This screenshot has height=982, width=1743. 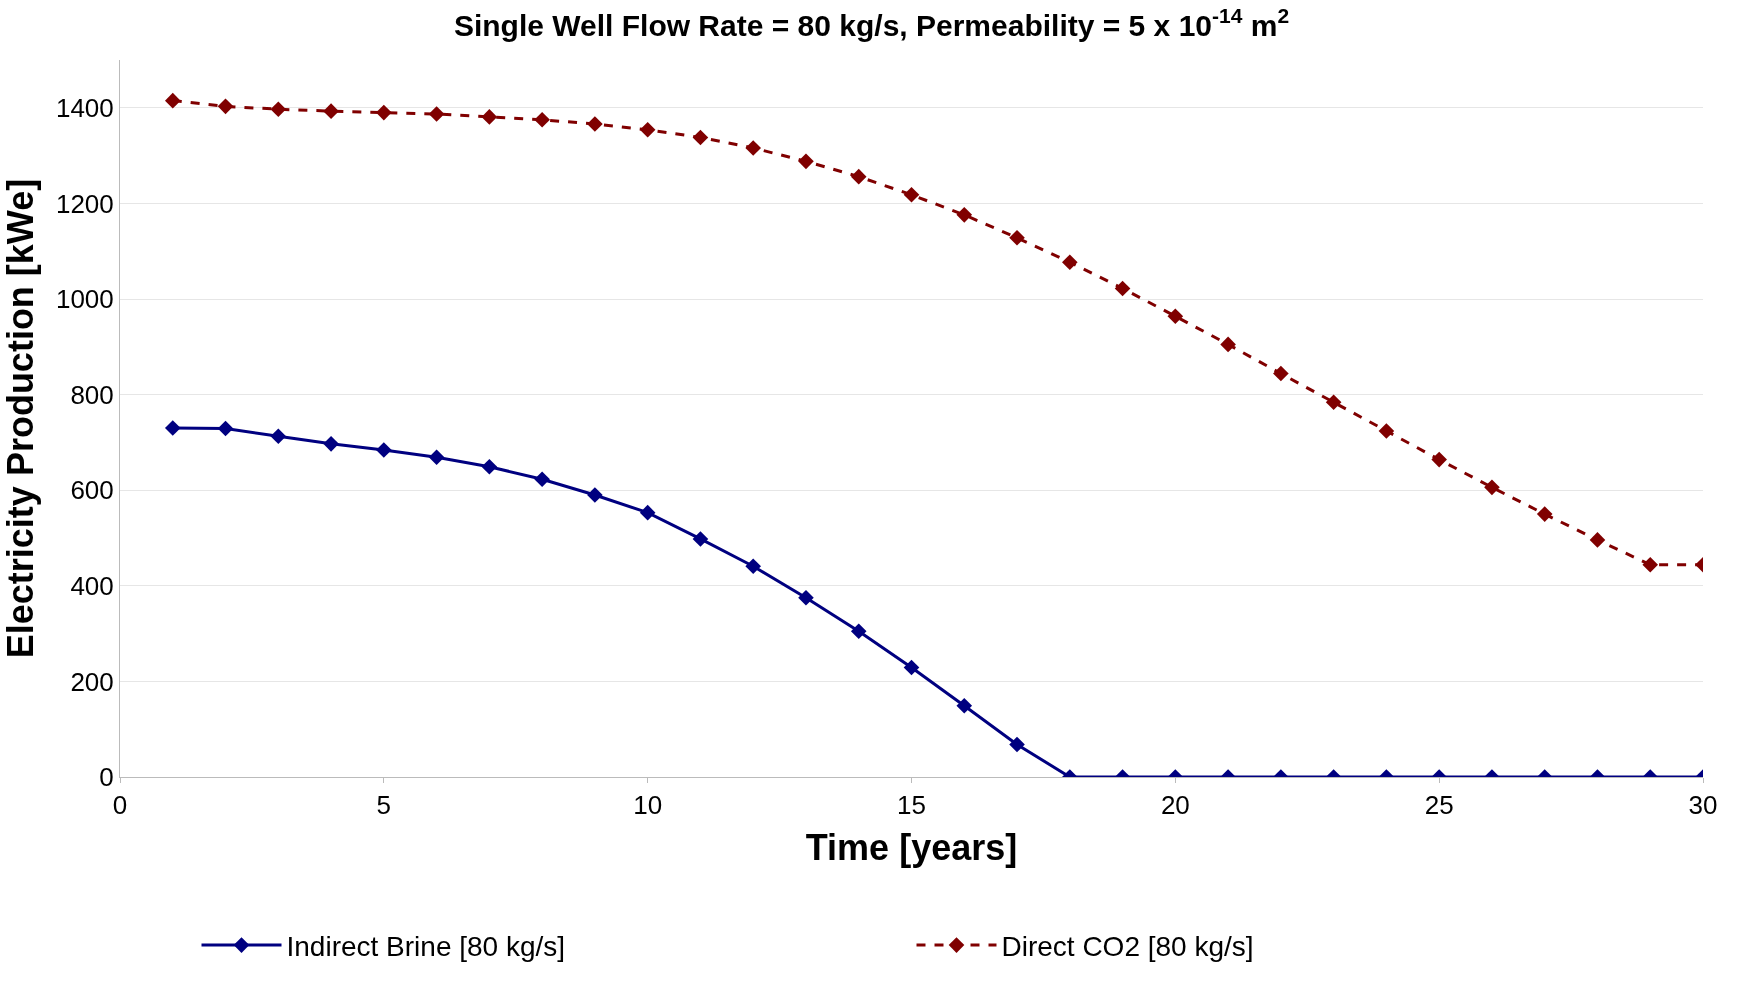 What do you see at coordinates (1127, 947) in the screenshot?
I see `legend-label: Direct CO2 [80 kg/s]` at bounding box center [1127, 947].